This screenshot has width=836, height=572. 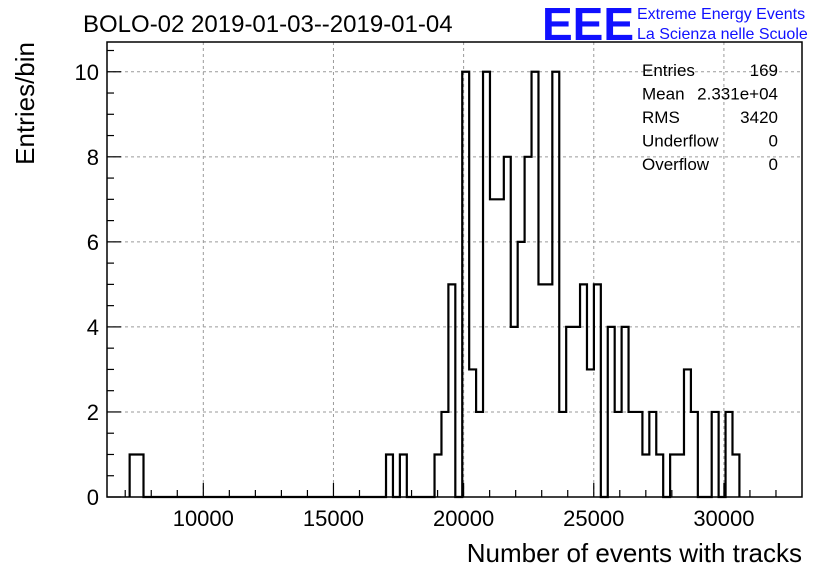 What do you see at coordinates (93, 157) in the screenshot?
I see `y-tick-label: 8` at bounding box center [93, 157].